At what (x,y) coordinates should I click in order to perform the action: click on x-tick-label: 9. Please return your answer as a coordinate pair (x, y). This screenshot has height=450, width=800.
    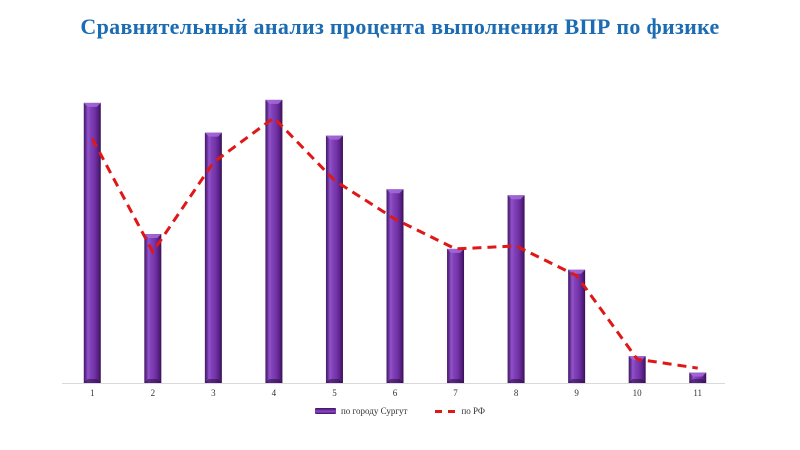
    Looking at the image, I should click on (576, 393).